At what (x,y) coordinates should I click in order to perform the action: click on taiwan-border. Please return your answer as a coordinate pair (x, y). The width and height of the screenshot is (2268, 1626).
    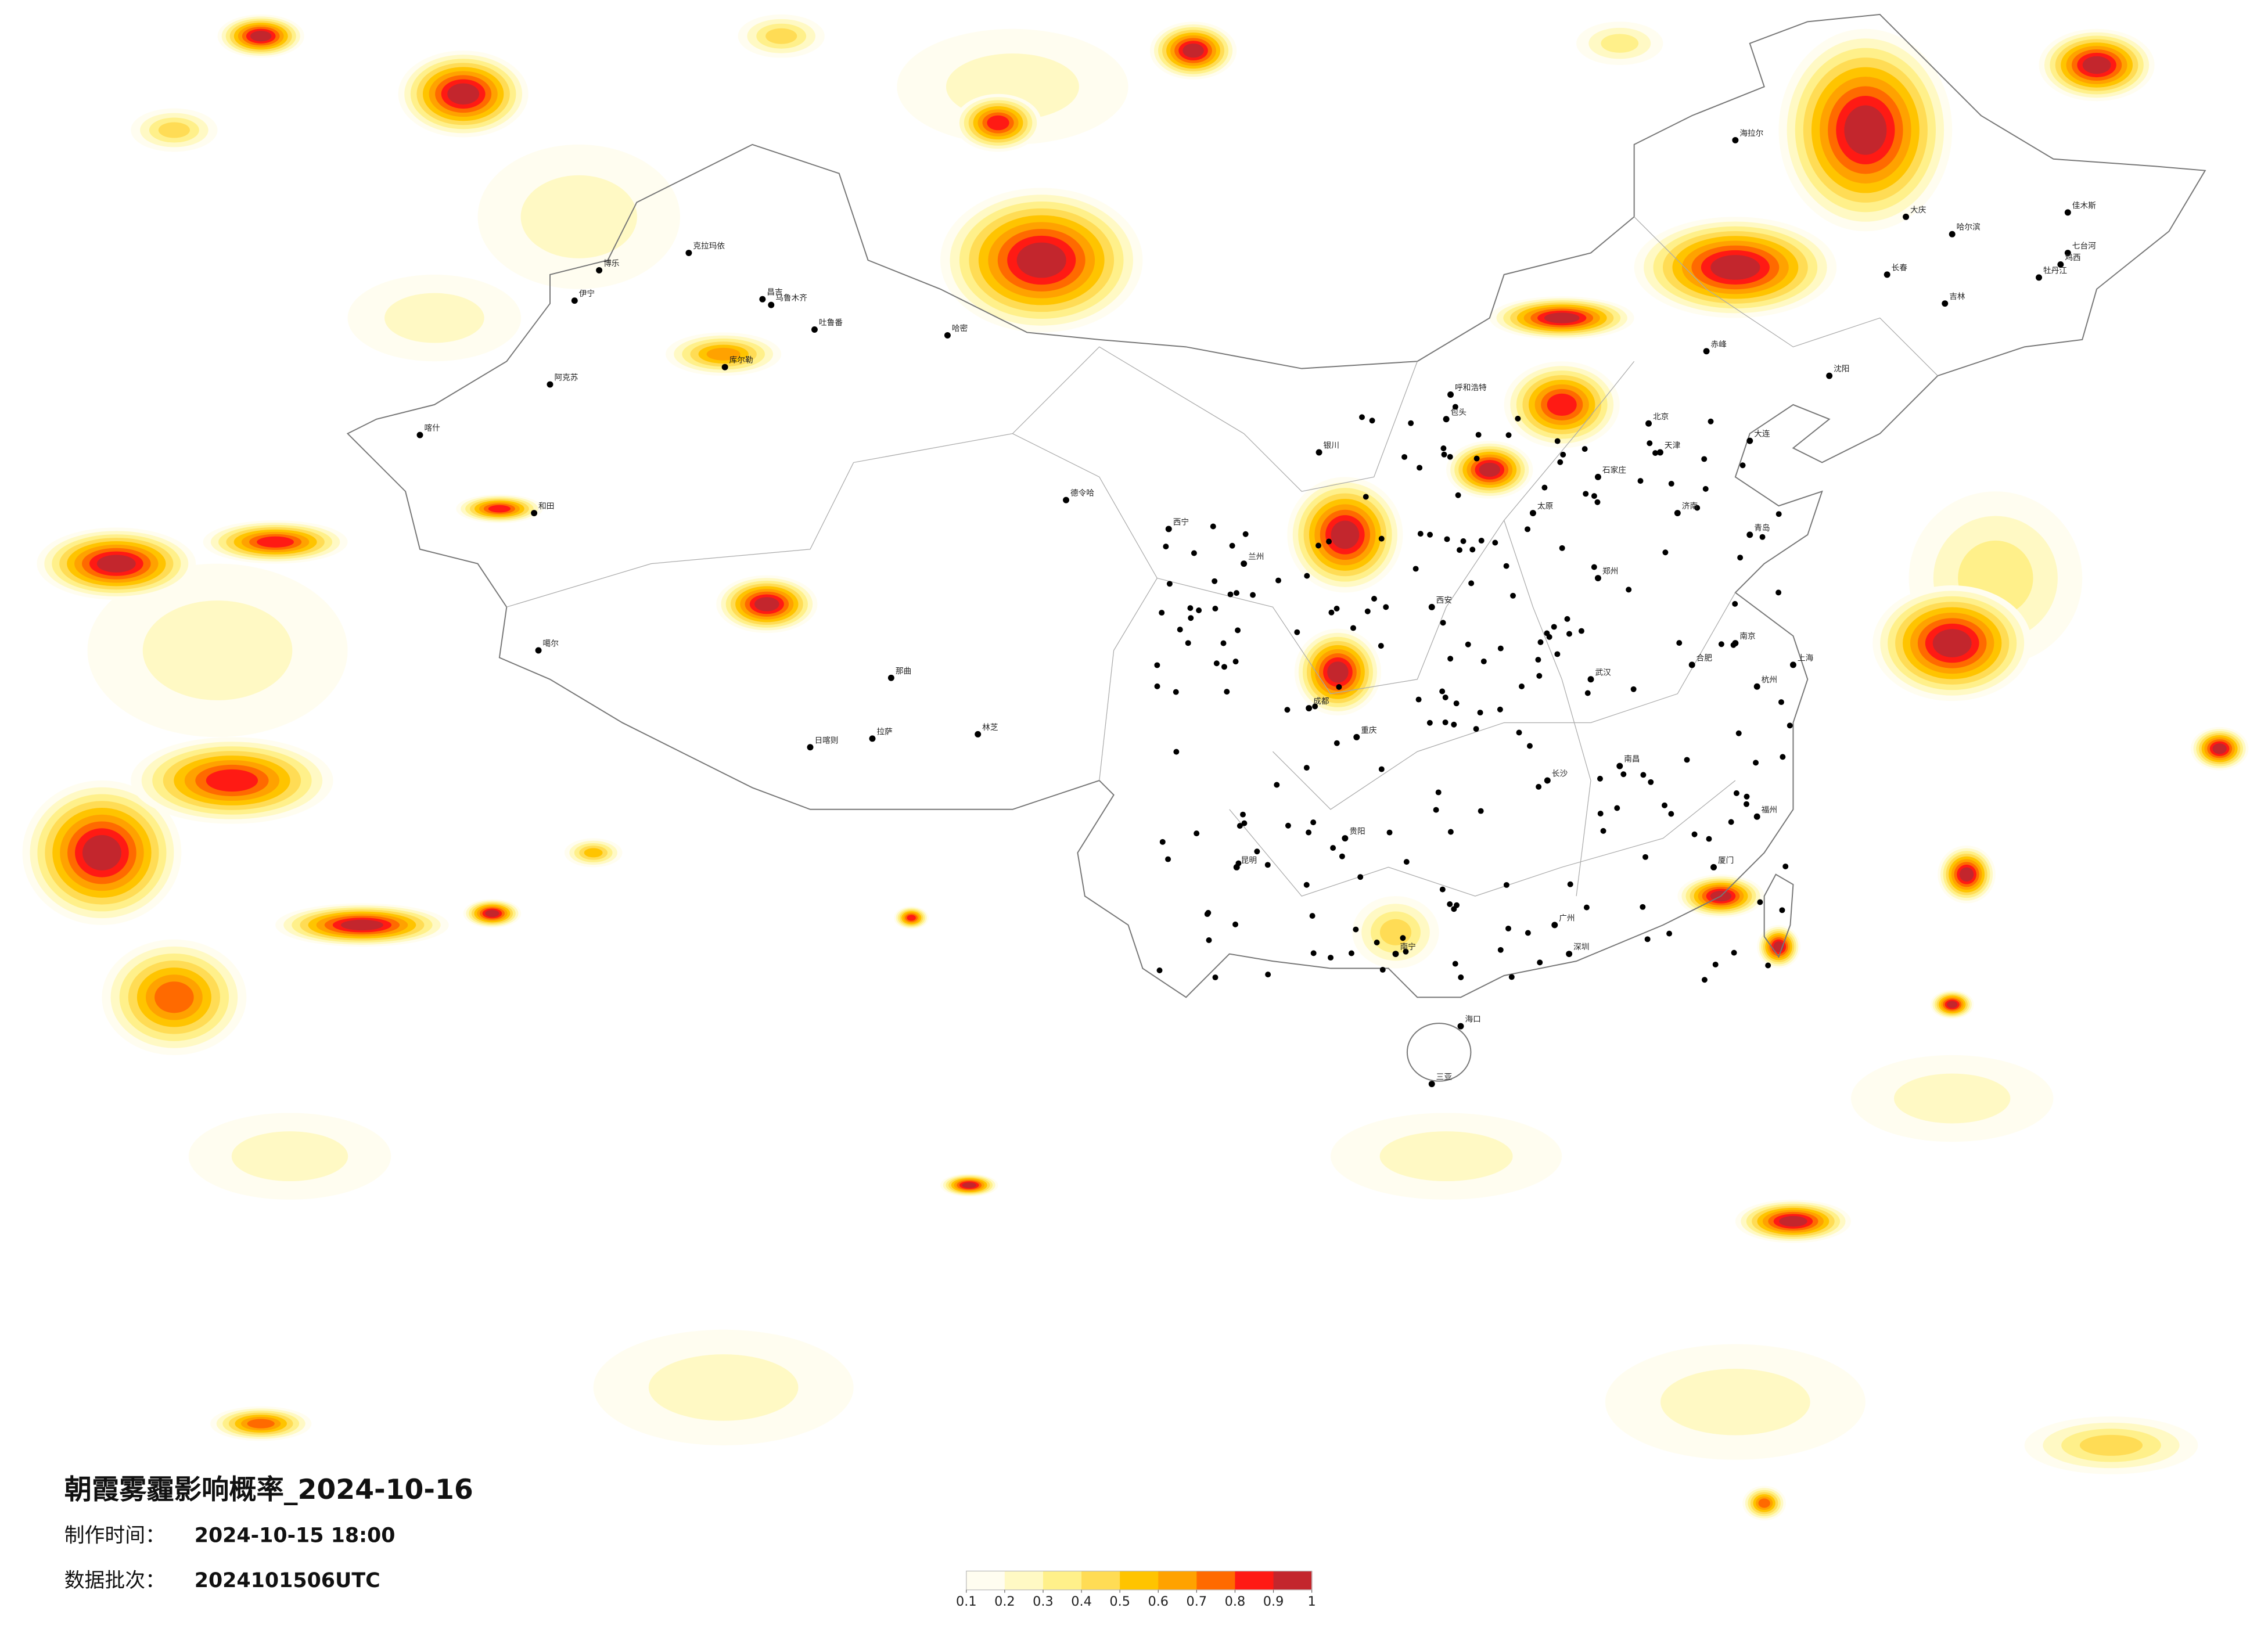
    Looking at the image, I should click on (1778, 915).